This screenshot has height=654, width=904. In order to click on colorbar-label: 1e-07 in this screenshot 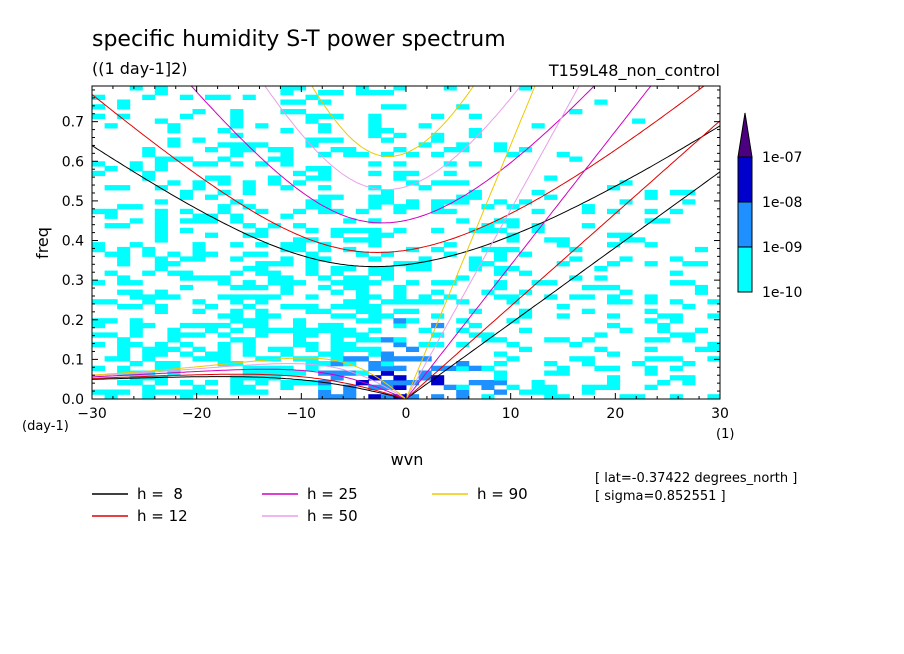, I will do `click(782, 158)`.